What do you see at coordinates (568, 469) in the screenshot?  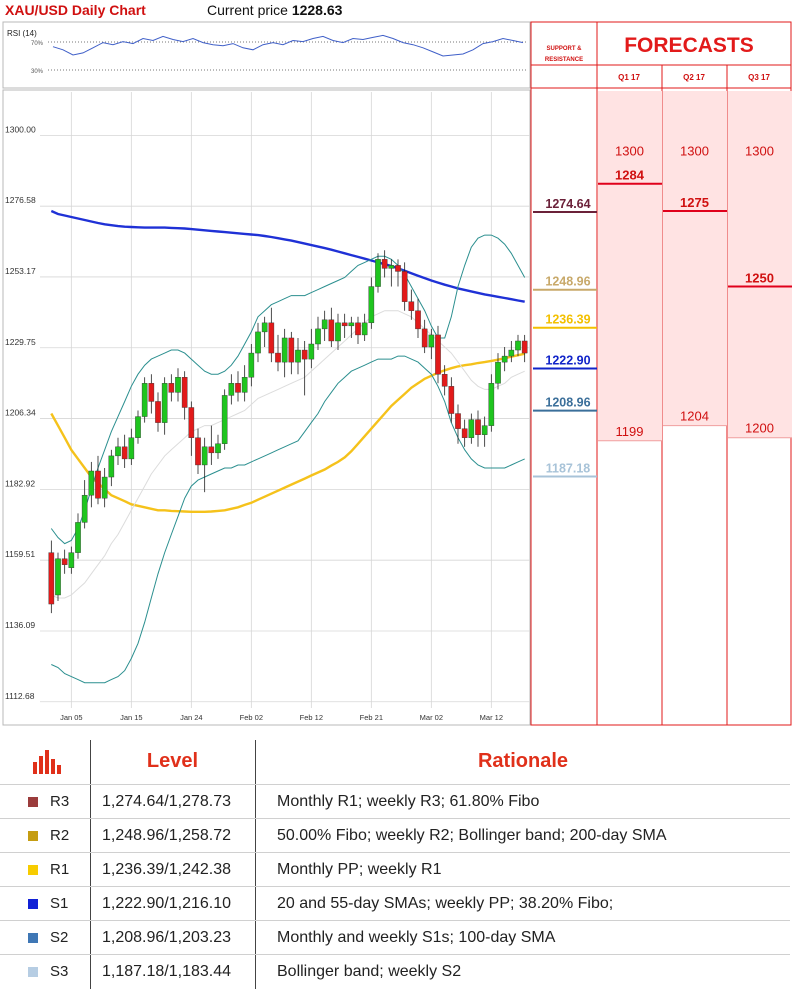 I see `sr-level-label: 1187.18` at bounding box center [568, 469].